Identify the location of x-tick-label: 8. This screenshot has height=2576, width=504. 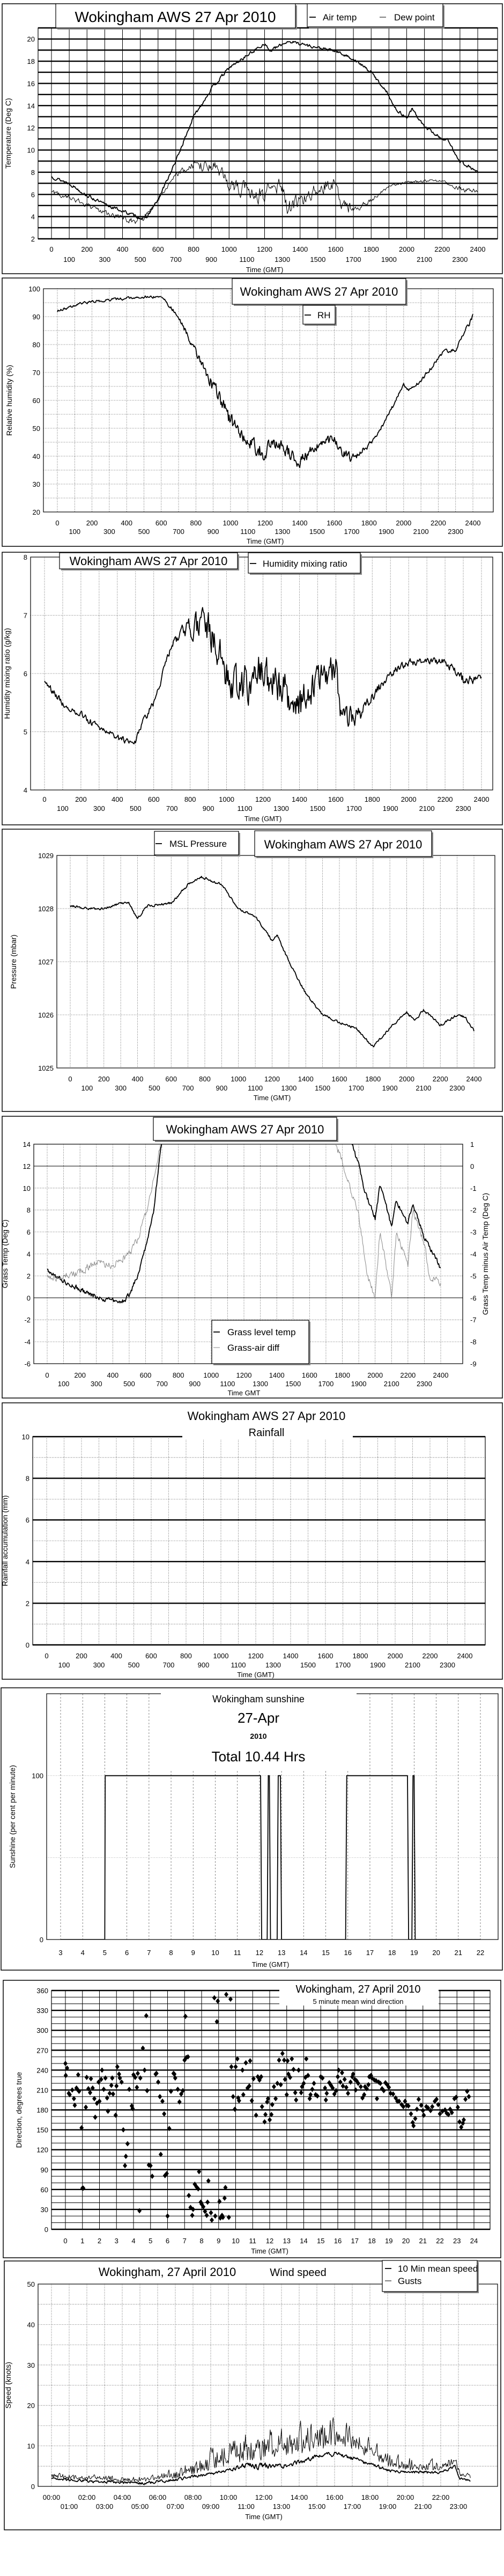
(171, 1953).